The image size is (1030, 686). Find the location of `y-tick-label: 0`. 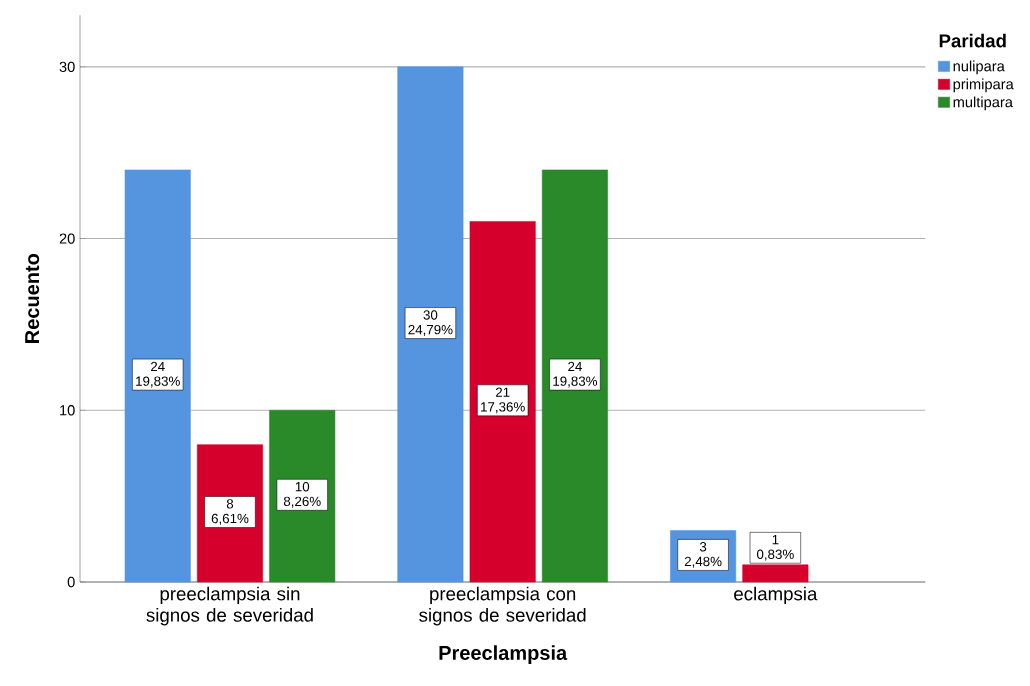

y-tick-label: 0 is located at coordinates (71, 582).